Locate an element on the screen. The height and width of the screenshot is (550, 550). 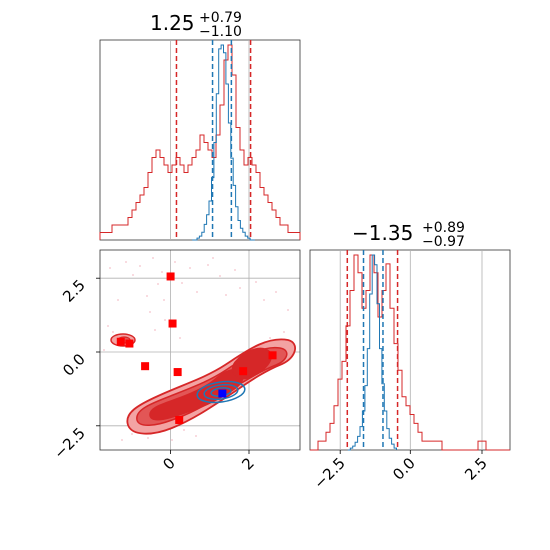
blue-square-marker is located at coordinates (222, 393).